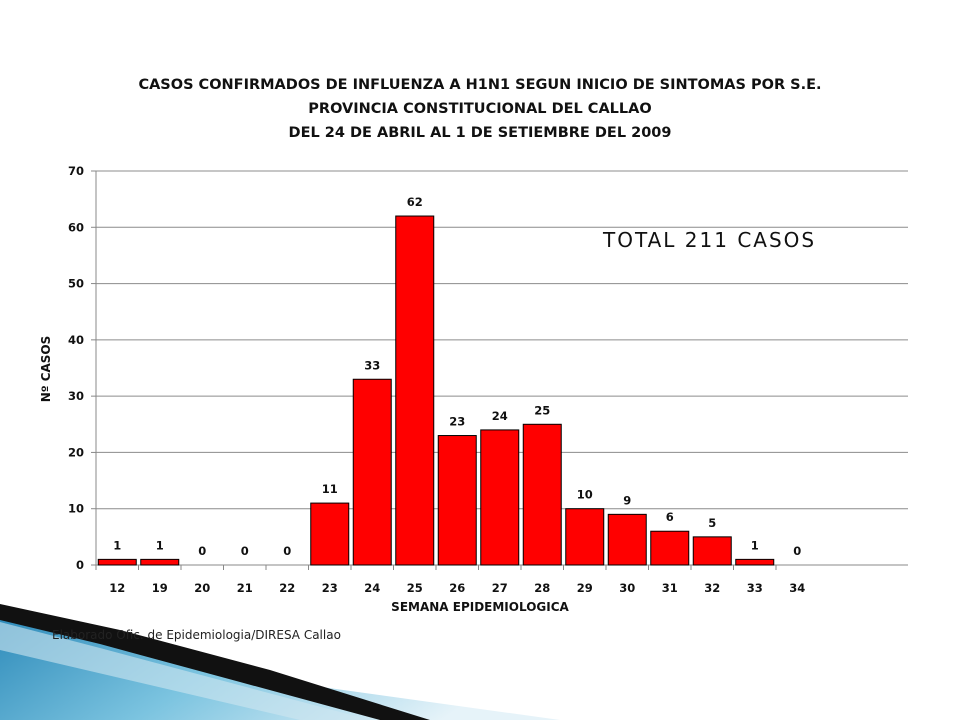 This screenshot has width=960, height=720. Describe the element at coordinates (480, 607) in the screenshot. I see `x-axis-label: SEMANA EPIDEMIOLOGICA` at that location.